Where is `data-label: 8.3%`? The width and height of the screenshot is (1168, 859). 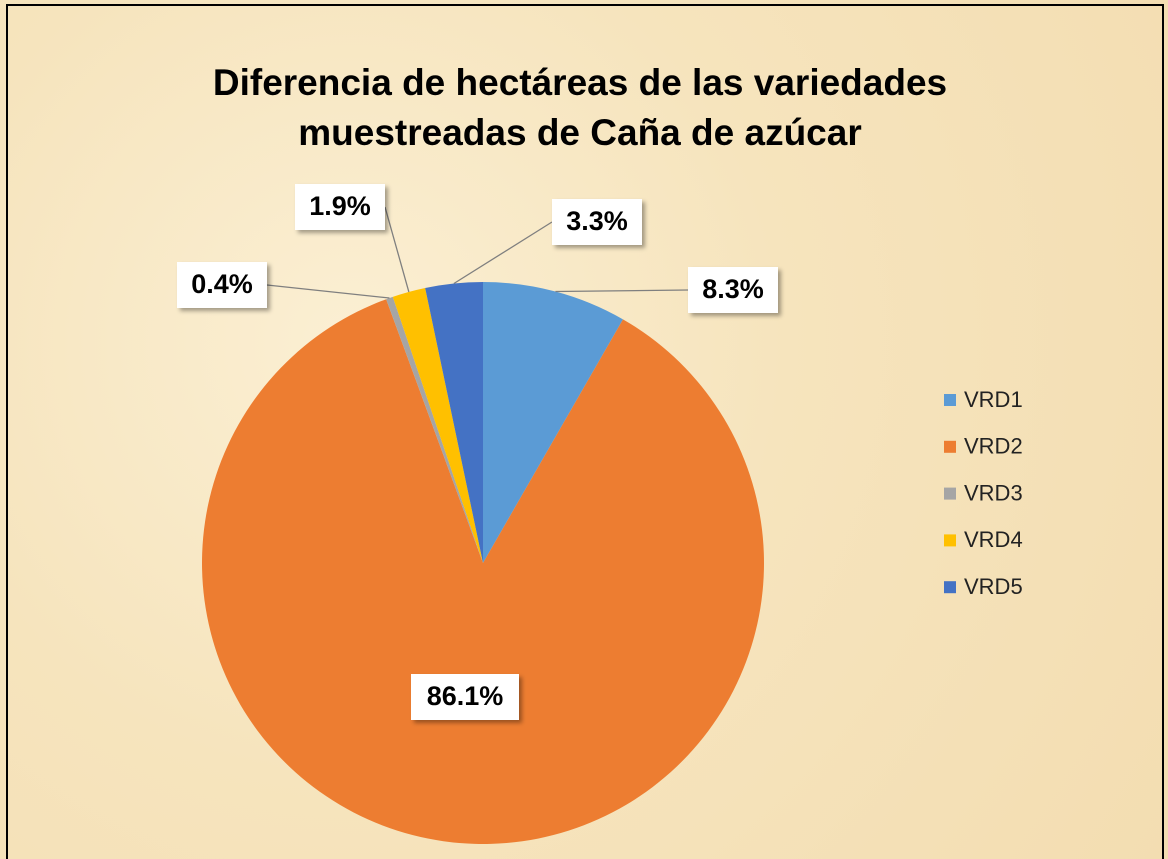 data-label: 8.3% is located at coordinates (733, 289).